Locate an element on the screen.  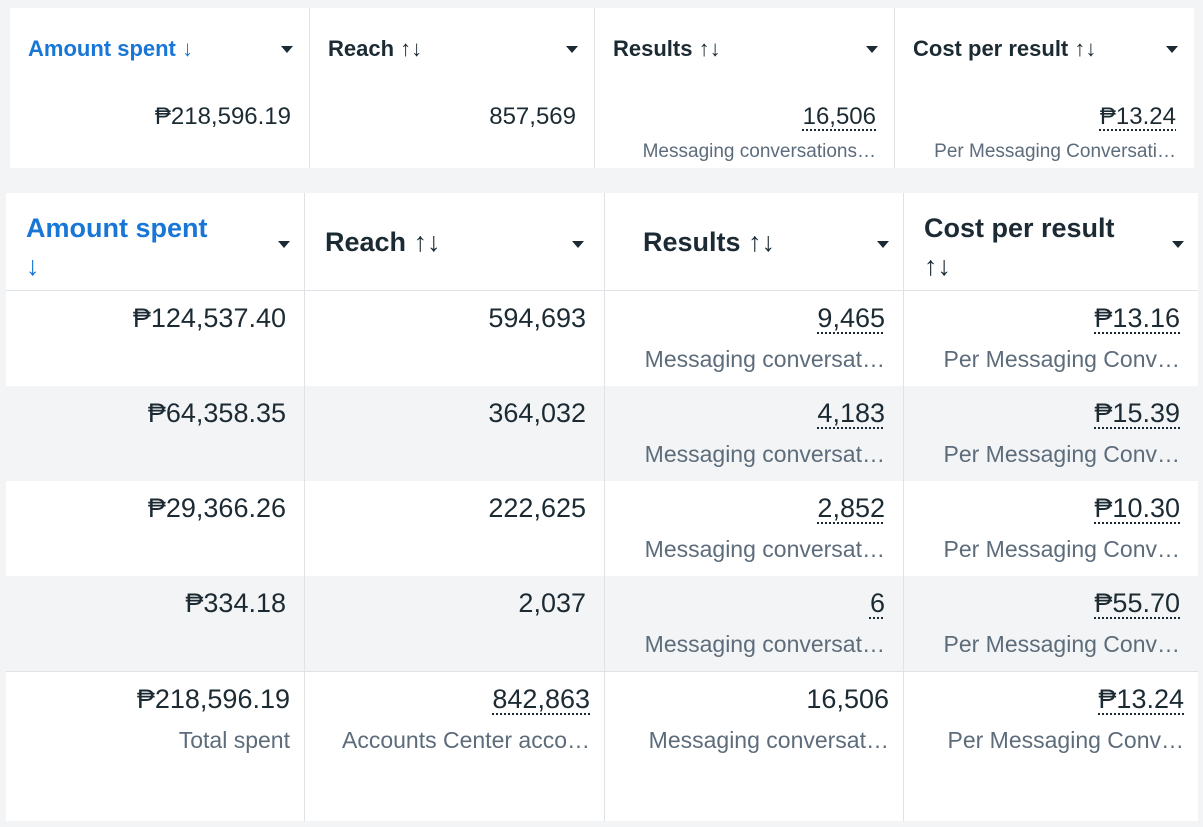
summary-column-reach: Reach ↑↓ 857,569 is located at coordinates (452, 88).